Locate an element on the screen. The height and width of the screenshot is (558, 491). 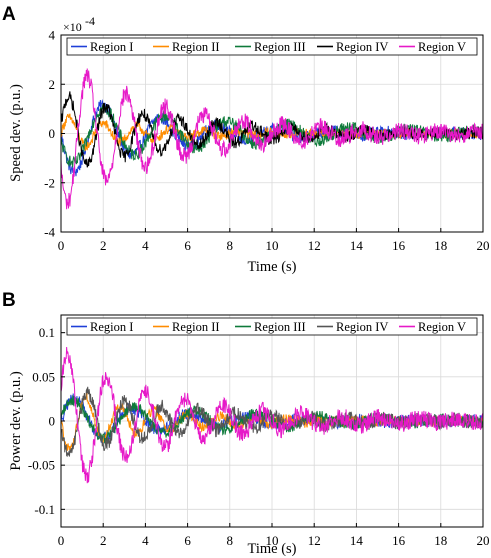
y-tick-label: -2 is located at coordinates (49, 182).